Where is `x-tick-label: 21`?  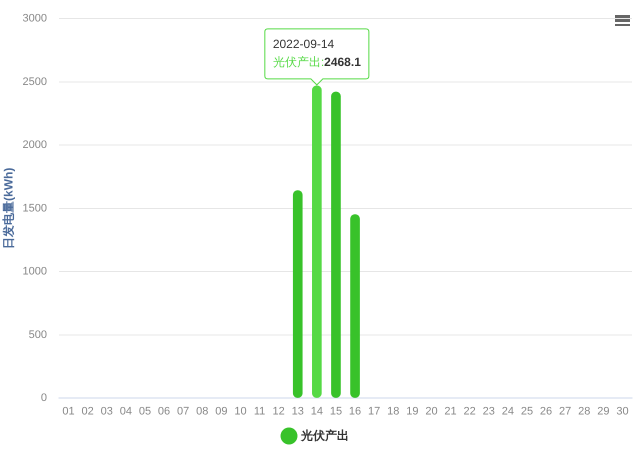
x-tick-label: 21 is located at coordinates (450, 412).